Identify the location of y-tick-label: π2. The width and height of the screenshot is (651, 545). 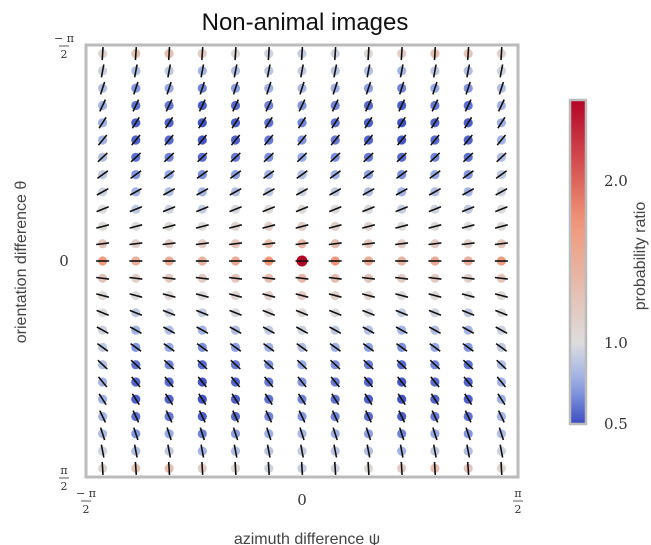
(64, 478).